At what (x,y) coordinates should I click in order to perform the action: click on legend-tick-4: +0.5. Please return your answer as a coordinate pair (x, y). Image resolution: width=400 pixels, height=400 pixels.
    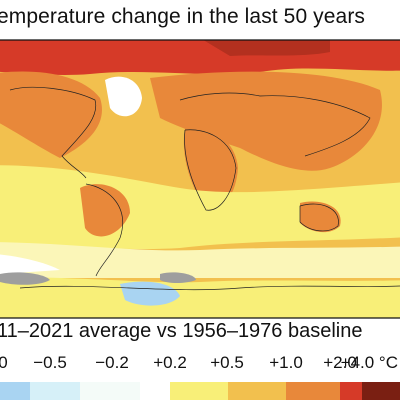
    Looking at the image, I should click on (227, 362).